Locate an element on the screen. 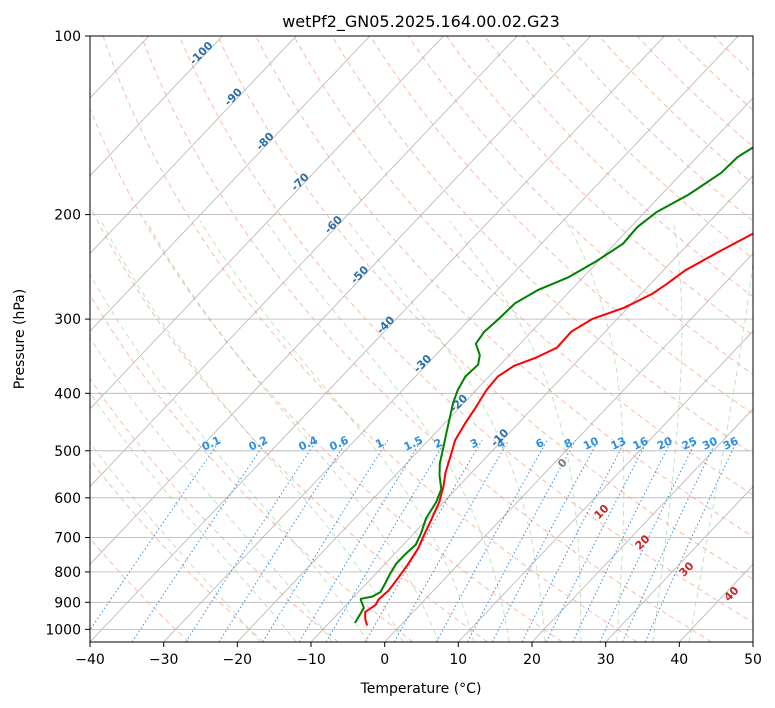 The height and width of the screenshot is (708, 775). y-tick-label: 100 is located at coordinates (67, 37).